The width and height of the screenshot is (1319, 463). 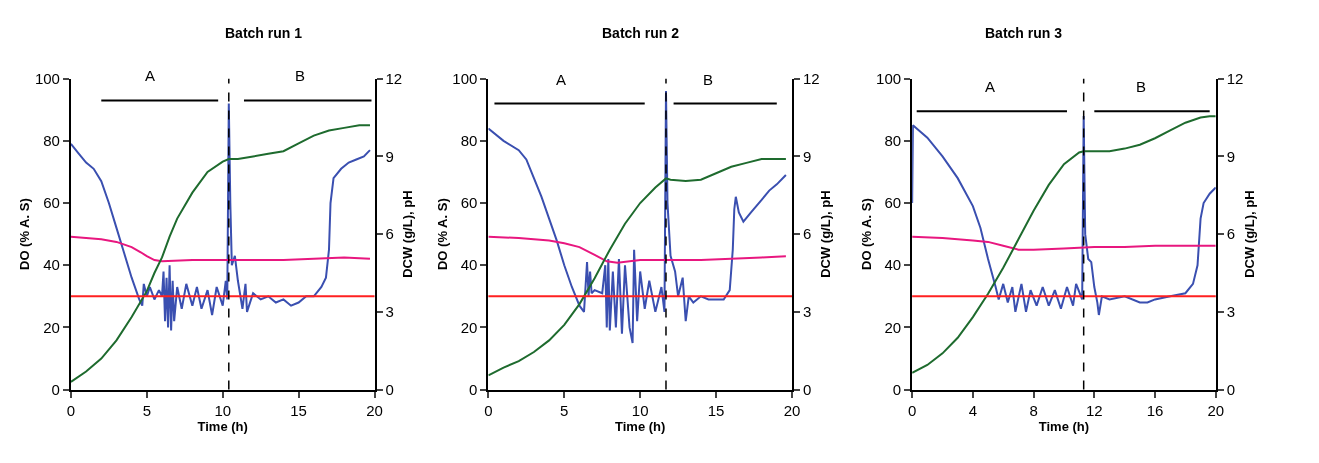 I want to click on chart-title: Batch run 2, so click(x=641, y=33).